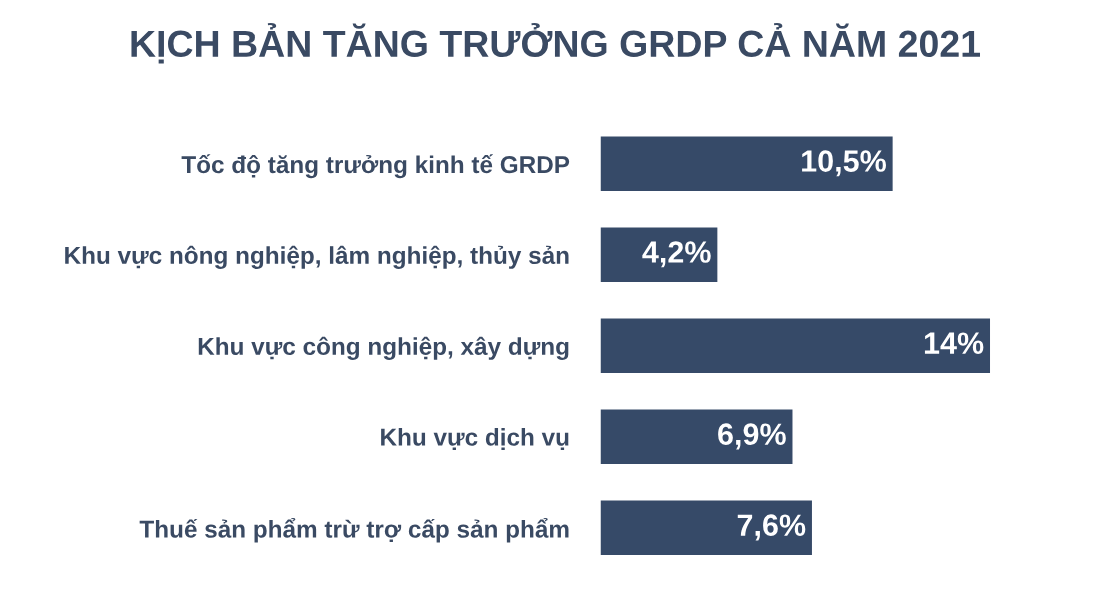 The width and height of the screenshot is (1110, 591). Describe the element at coordinates (475, 438) in the screenshot. I see `y-tick-label: Khu vực dịch vụ` at that location.